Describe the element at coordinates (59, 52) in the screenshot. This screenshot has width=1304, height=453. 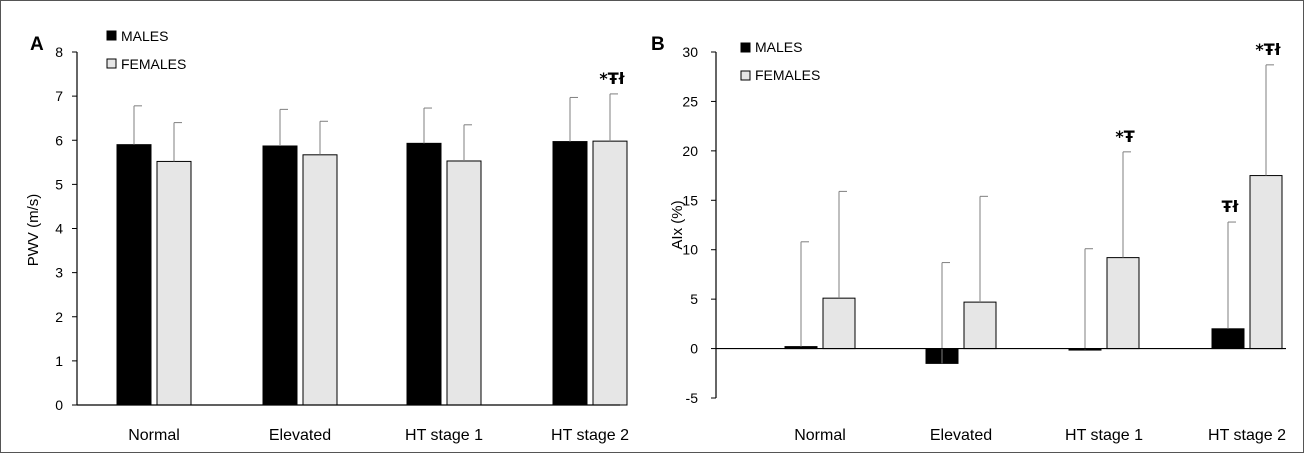
I see `panel-a-y-tick-label: 8` at that location.